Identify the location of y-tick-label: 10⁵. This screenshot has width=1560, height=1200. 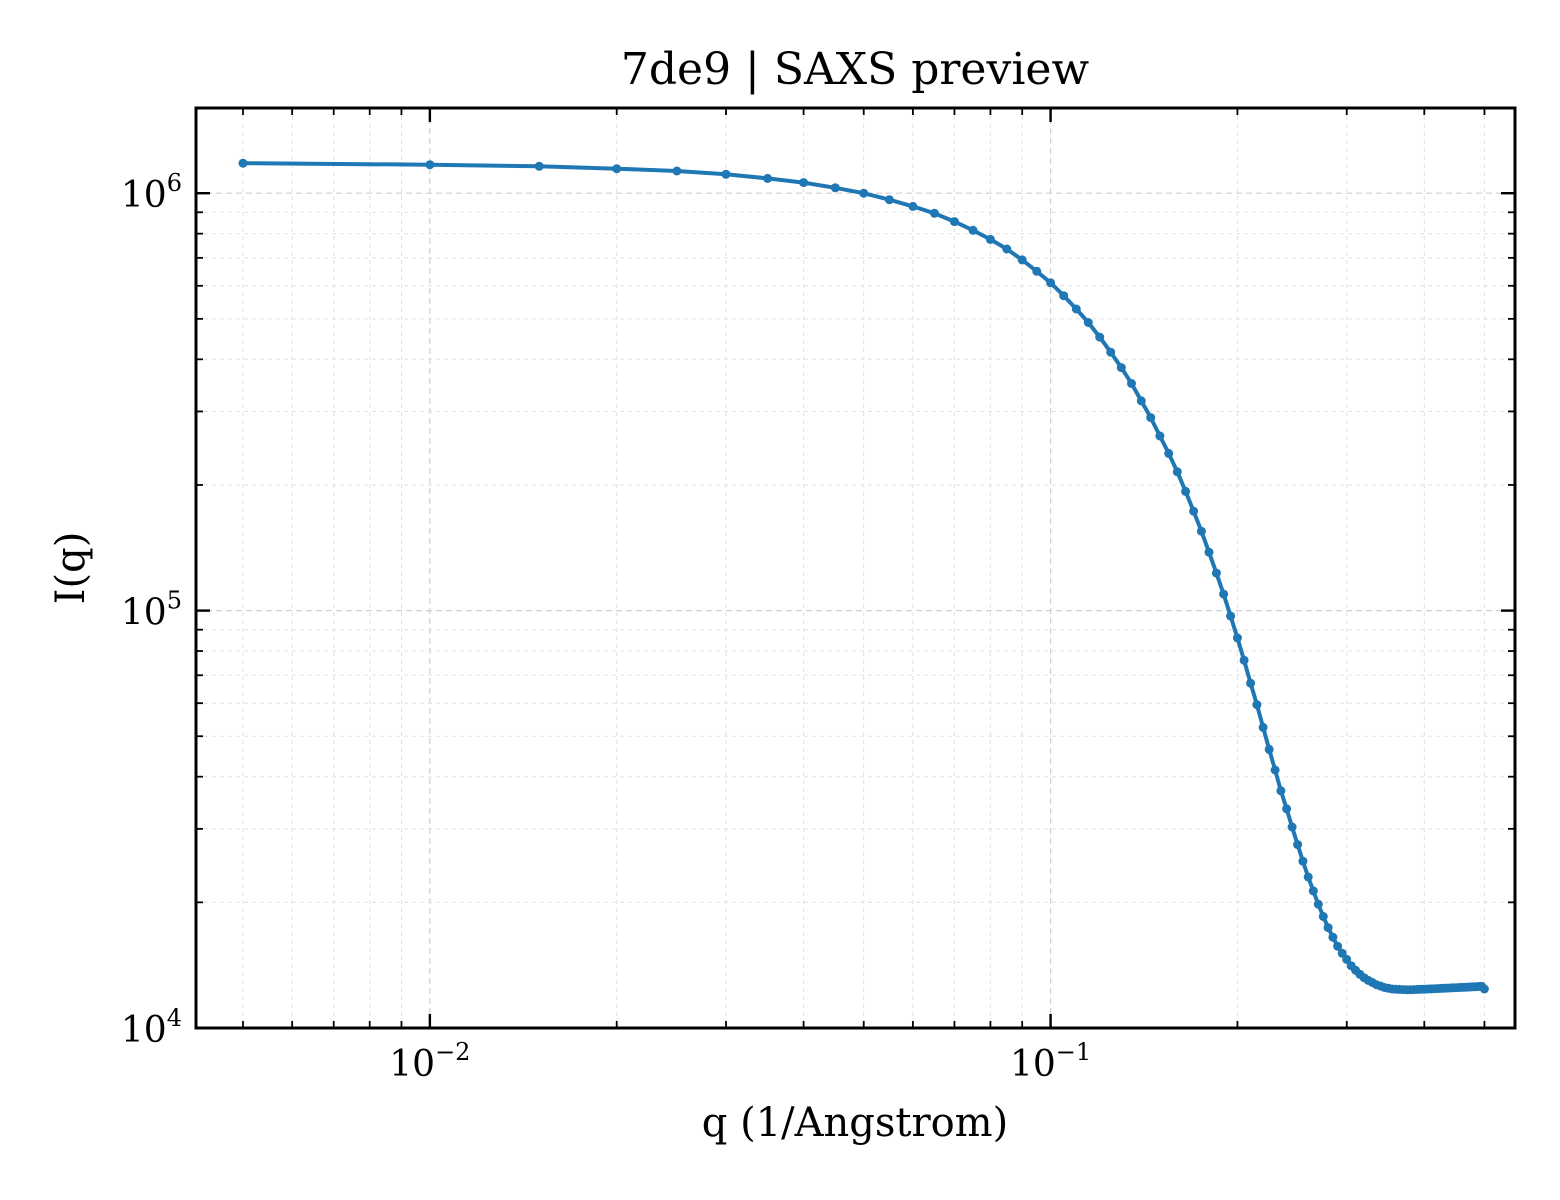
(151, 610).